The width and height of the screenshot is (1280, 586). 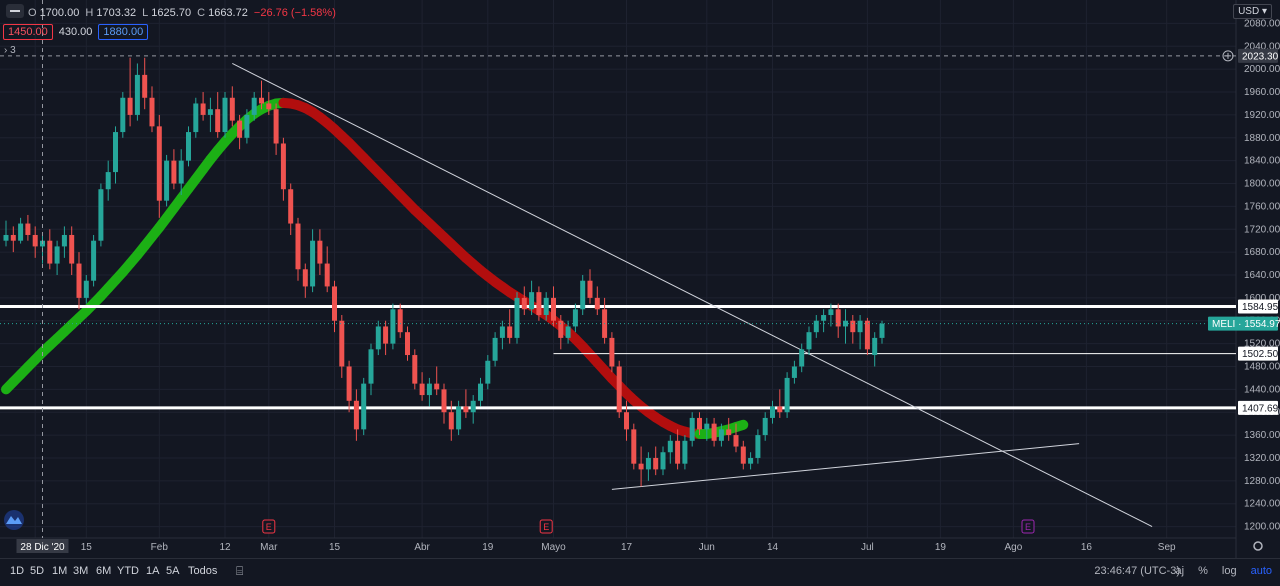 I want to click on open-value: 1700.00, so click(x=59, y=13).